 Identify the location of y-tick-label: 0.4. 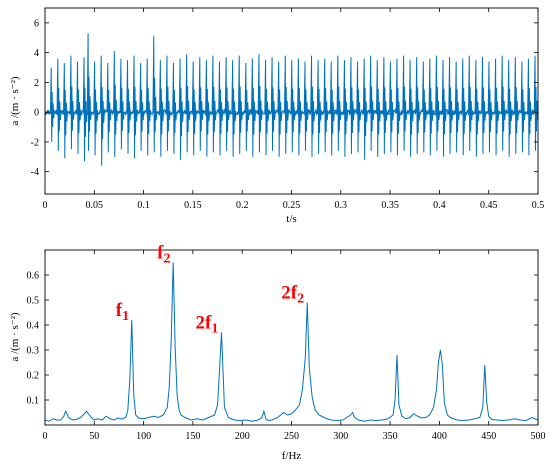
(33, 326).